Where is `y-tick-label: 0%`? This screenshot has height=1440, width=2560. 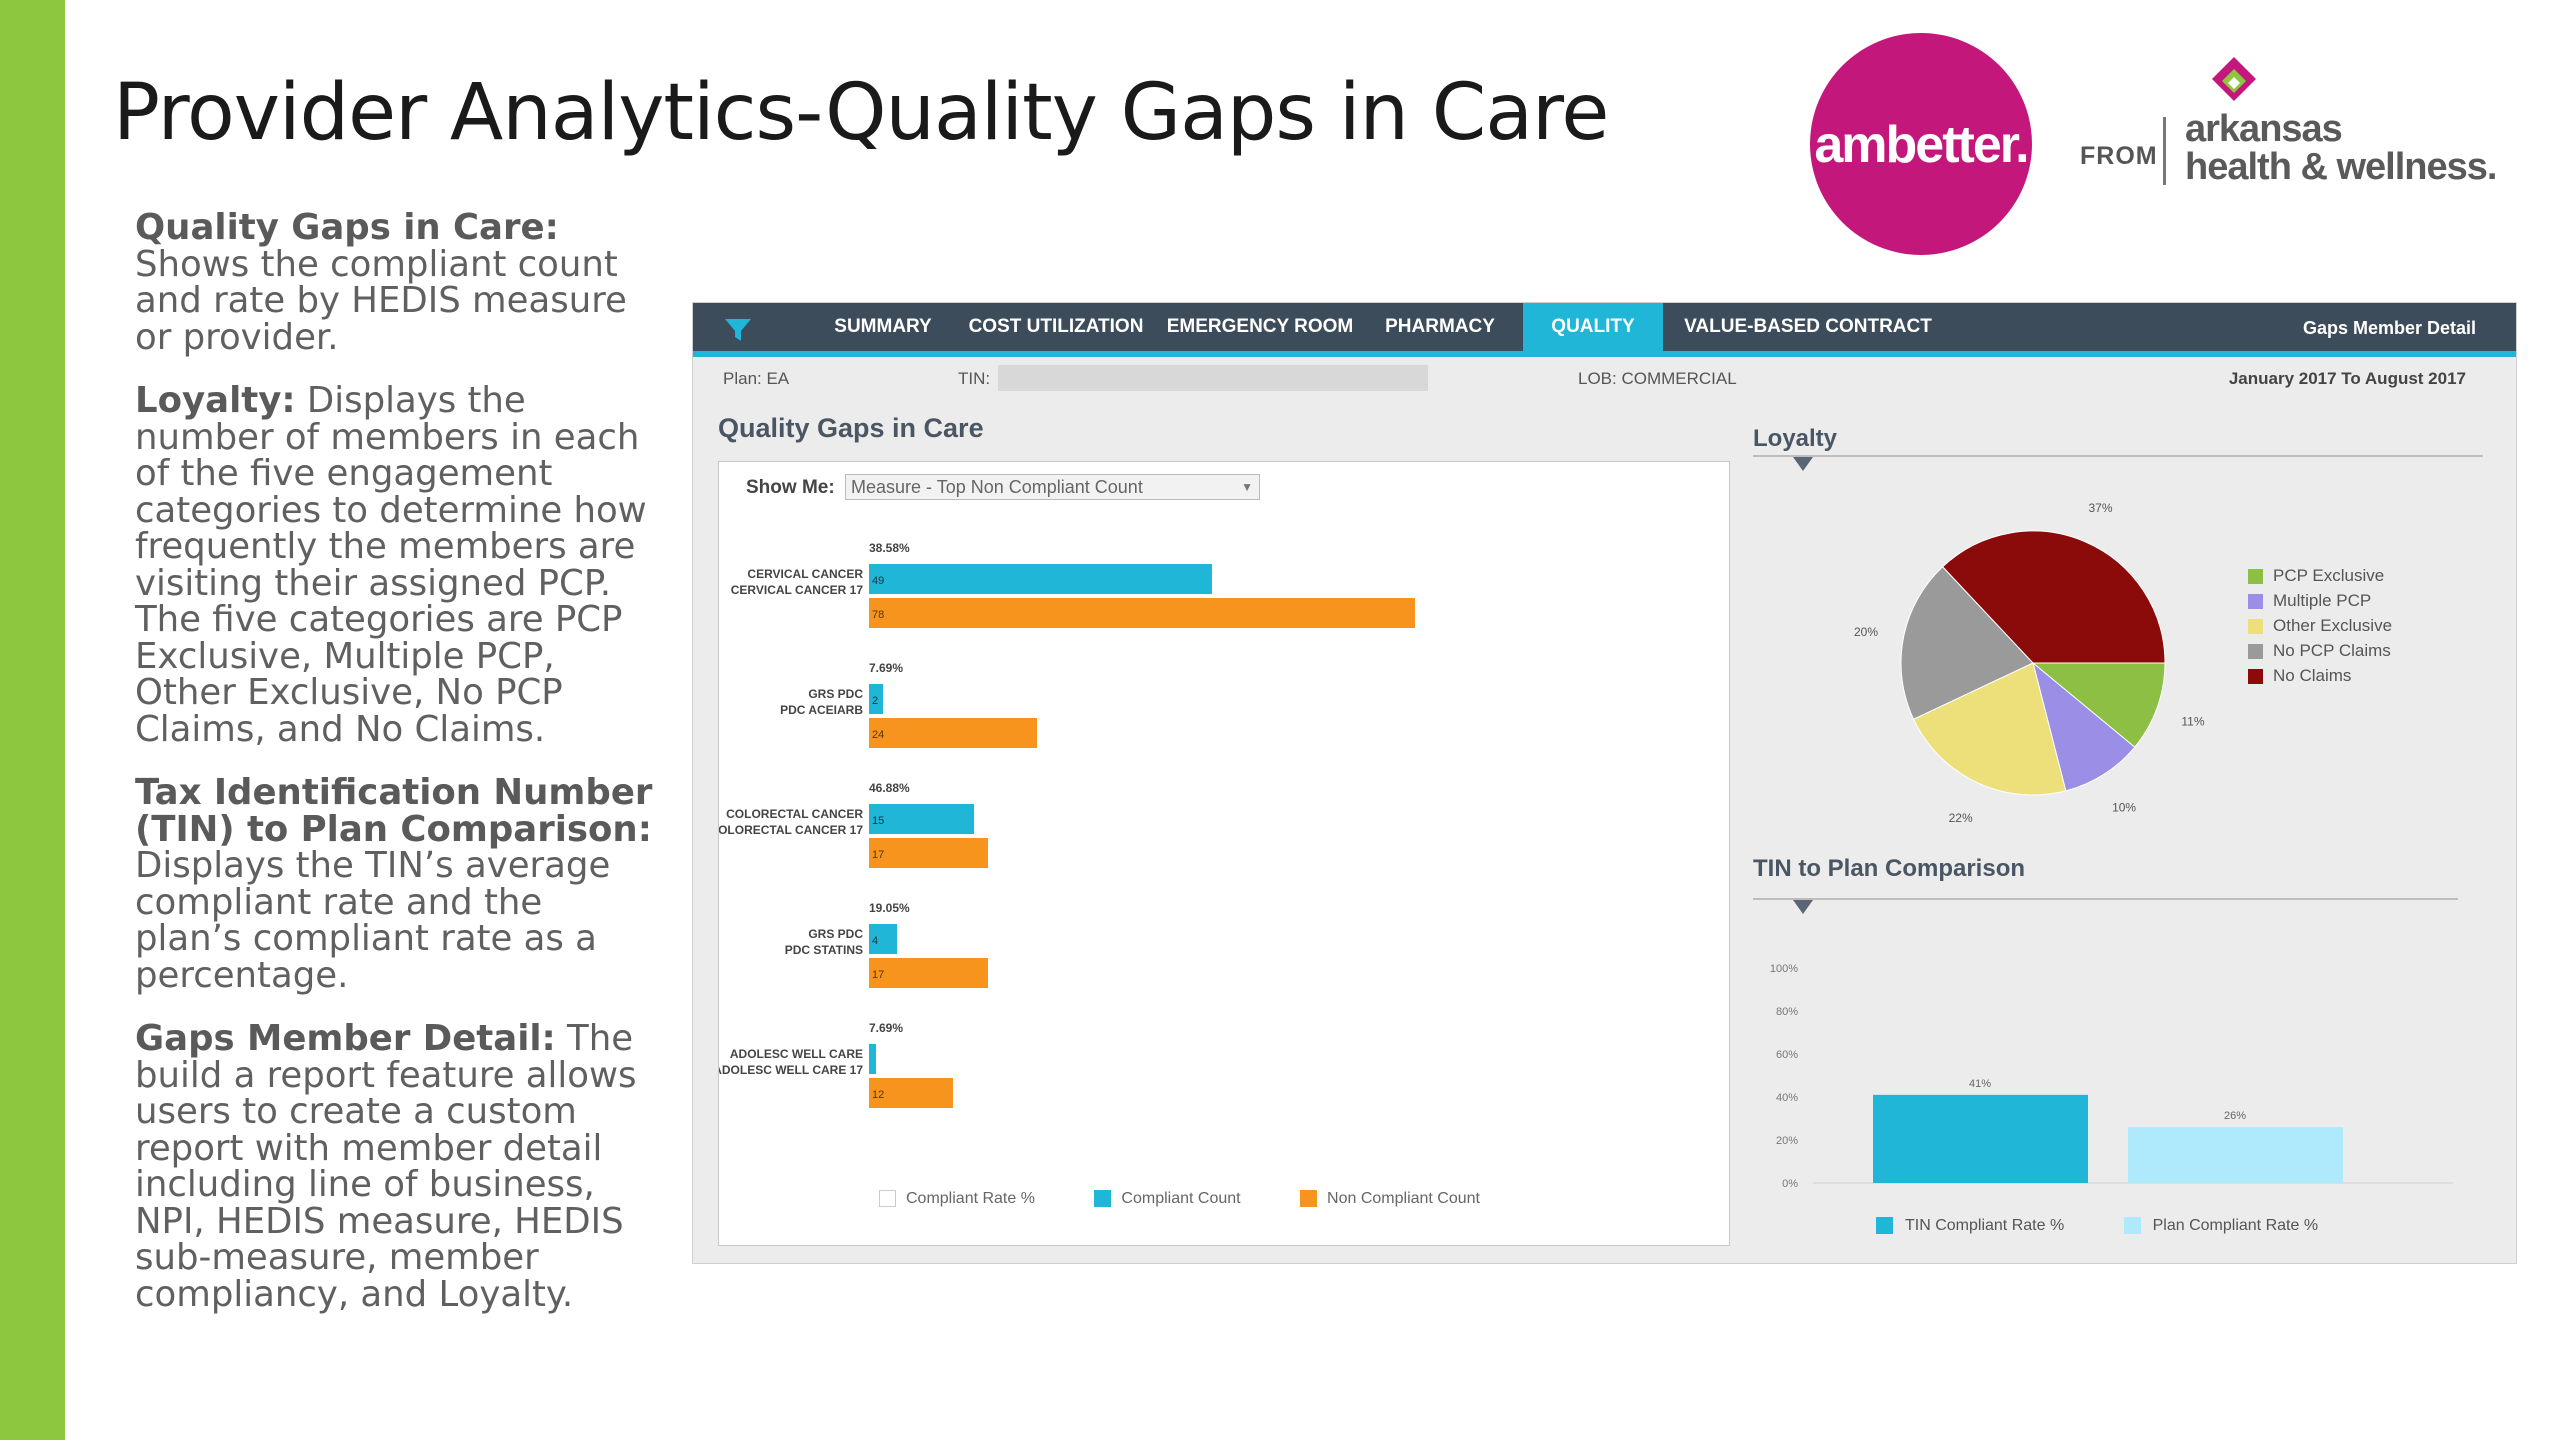
y-tick-label: 0% is located at coordinates (1790, 1184).